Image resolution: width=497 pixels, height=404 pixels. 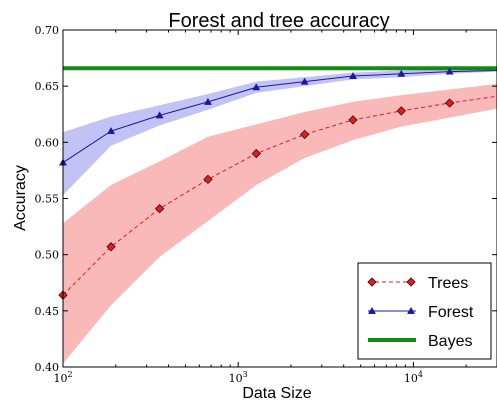 What do you see at coordinates (20, 198) in the screenshot?
I see `y-axis-label: Accuracy` at bounding box center [20, 198].